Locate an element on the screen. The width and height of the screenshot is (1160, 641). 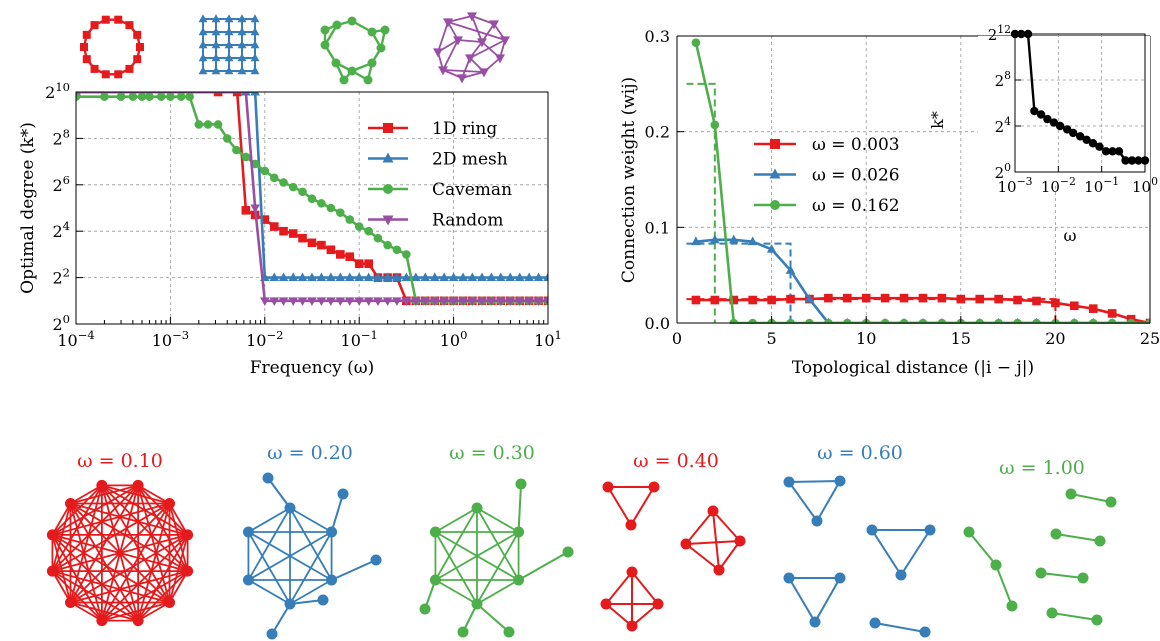
icon-mesh is located at coordinates (229, 44).